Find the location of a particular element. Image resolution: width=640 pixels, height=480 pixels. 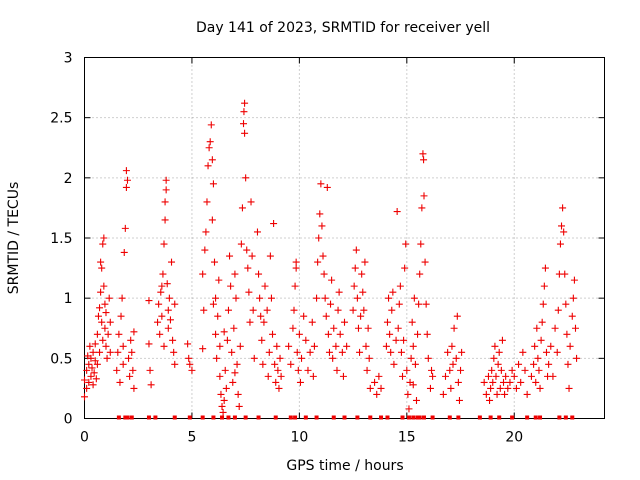

x-tick-label: 0 is located at coordinates (84, 438).